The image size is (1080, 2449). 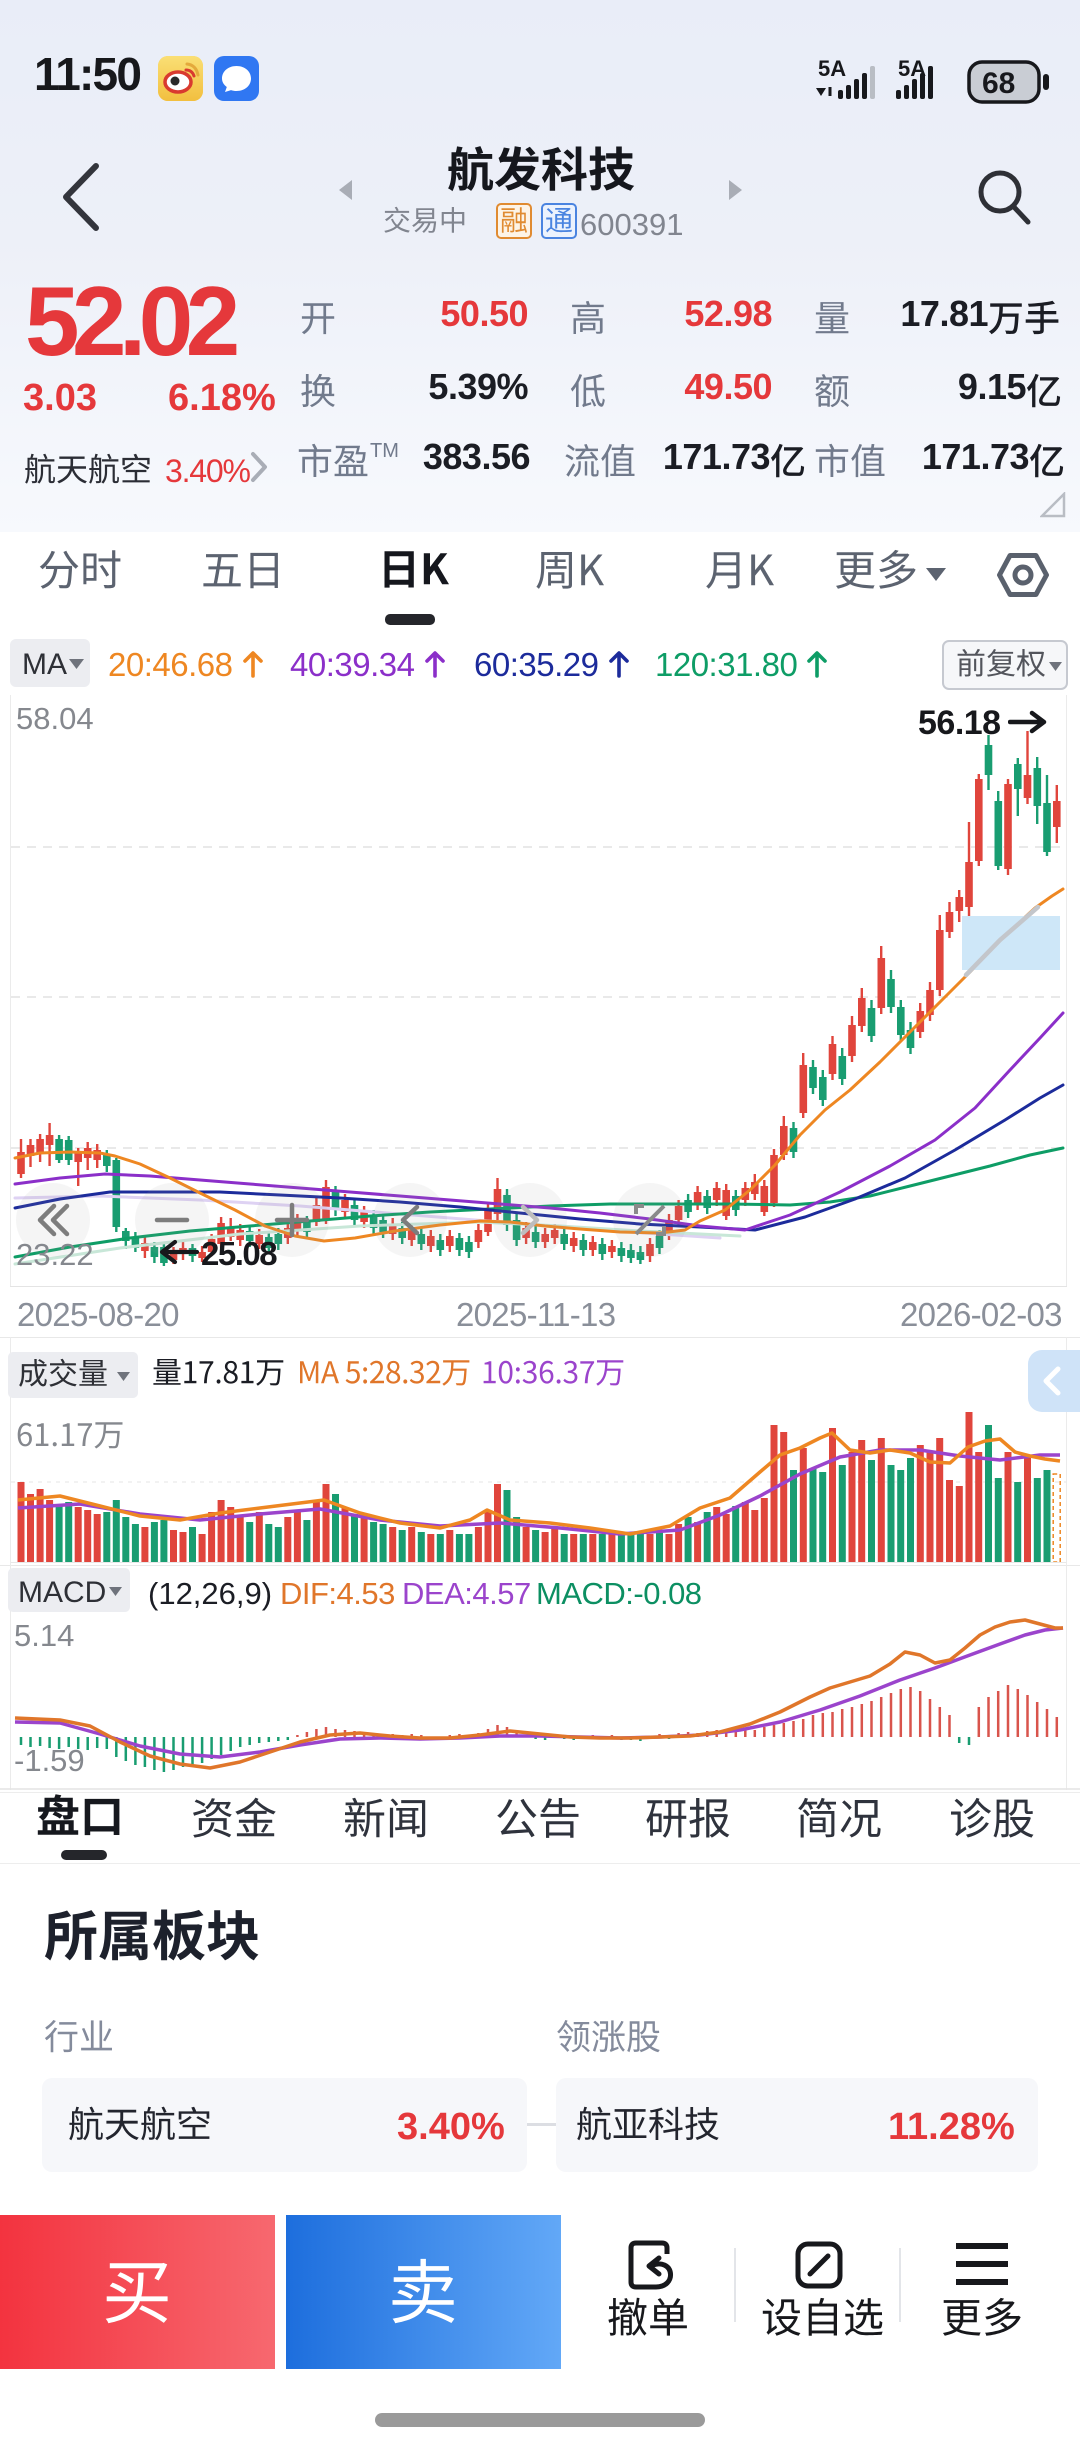 I want to click on svg-text: 5A, so click(x=832, y=68).